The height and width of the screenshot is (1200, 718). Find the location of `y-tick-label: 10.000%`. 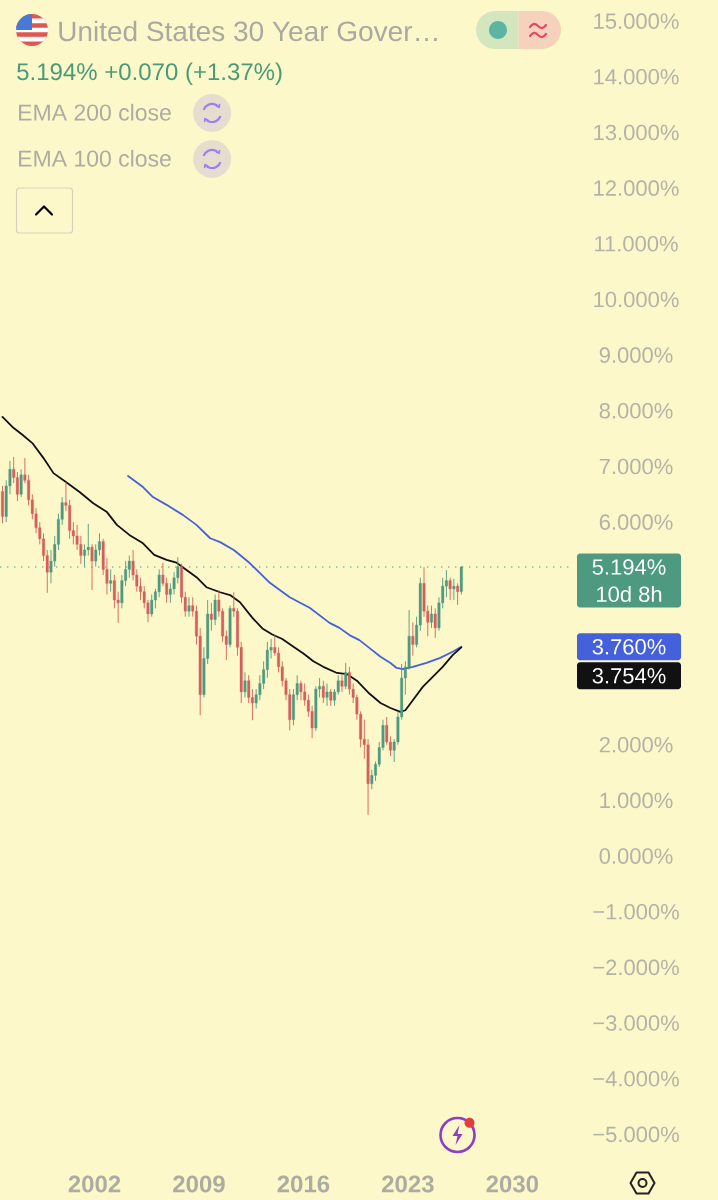

y-tick-label: 10.000% is located at coordinates (636, 299).